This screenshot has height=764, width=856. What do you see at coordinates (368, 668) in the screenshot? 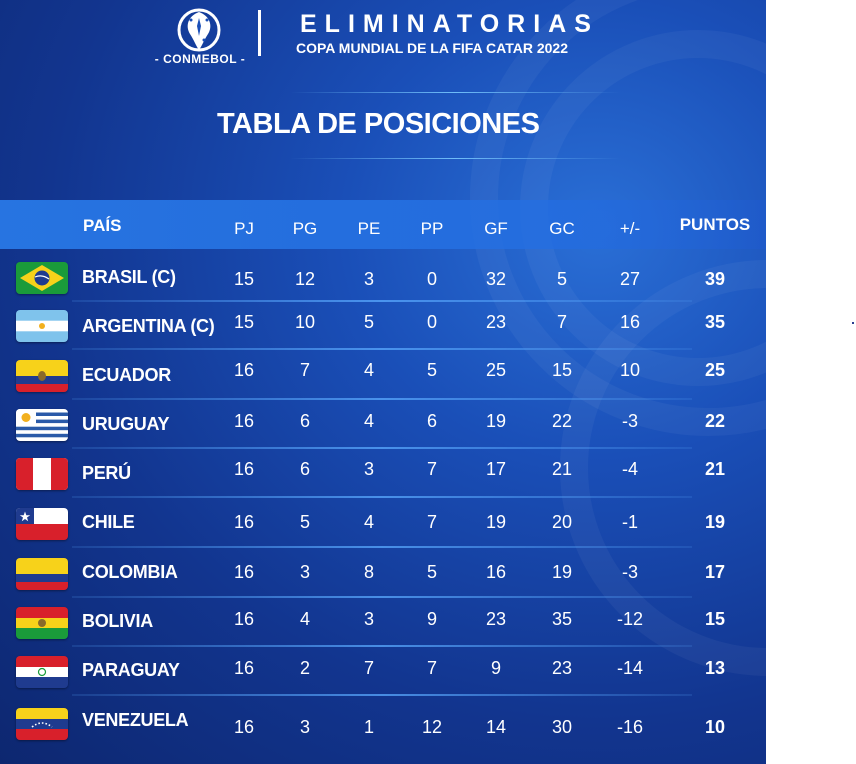
I see `cell-pe: 7` at bounding box center [368, 668].